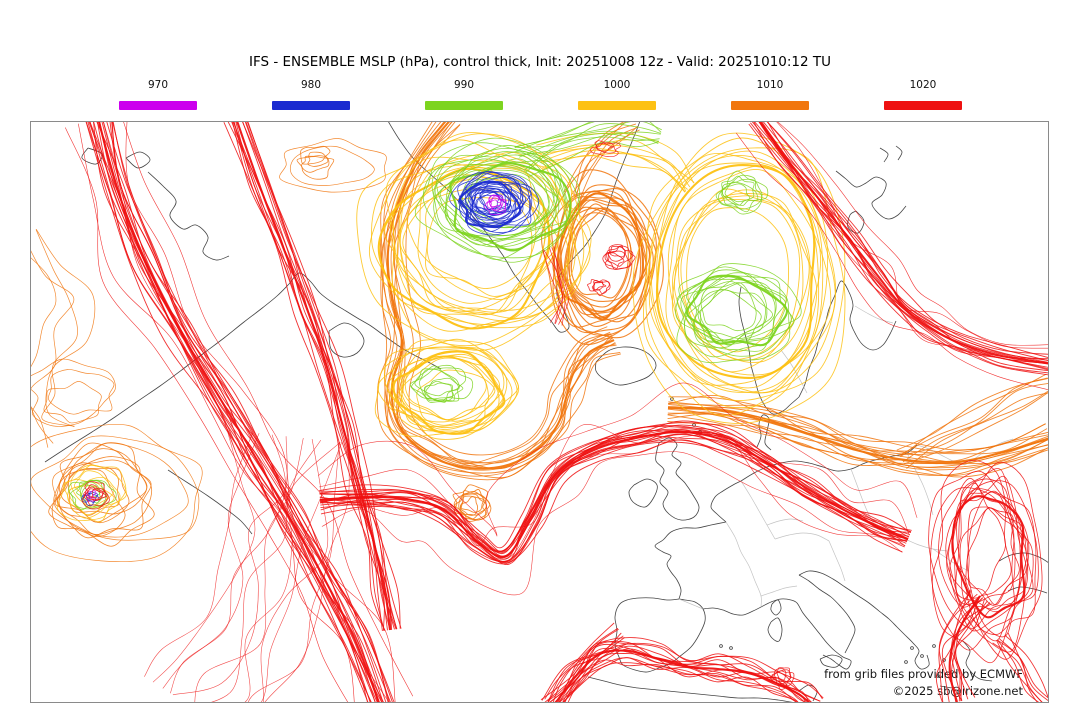 The image size is (1080, 718). Describe the element at coordinates (957, 691) in the screenshot. I see `attribution-copyright: ©2025 sb@irizone.net` at that location.